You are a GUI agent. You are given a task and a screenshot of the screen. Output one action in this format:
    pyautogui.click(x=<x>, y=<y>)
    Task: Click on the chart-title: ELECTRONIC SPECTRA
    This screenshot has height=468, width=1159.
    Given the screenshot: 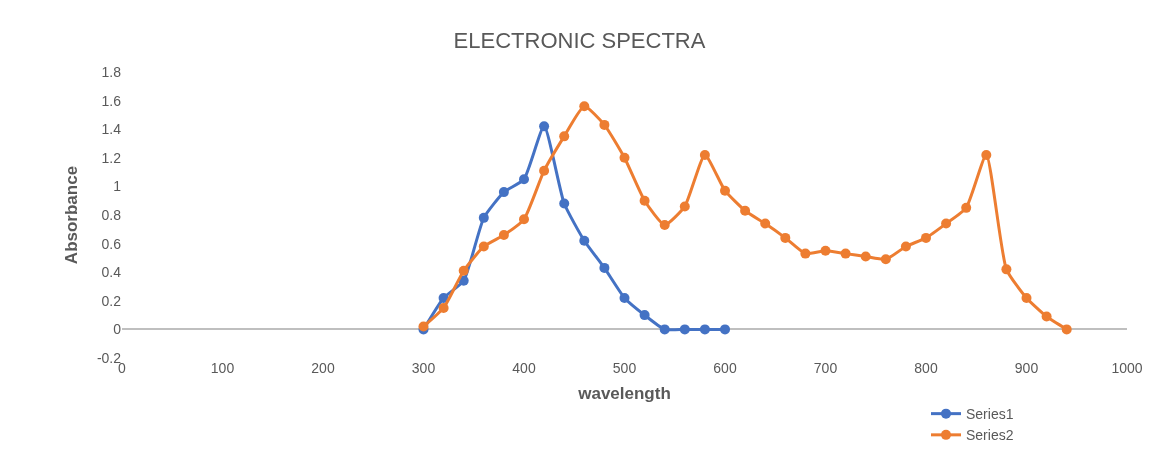 What is the action you would take?
    pyautogui.click(x=579, y=41)
    